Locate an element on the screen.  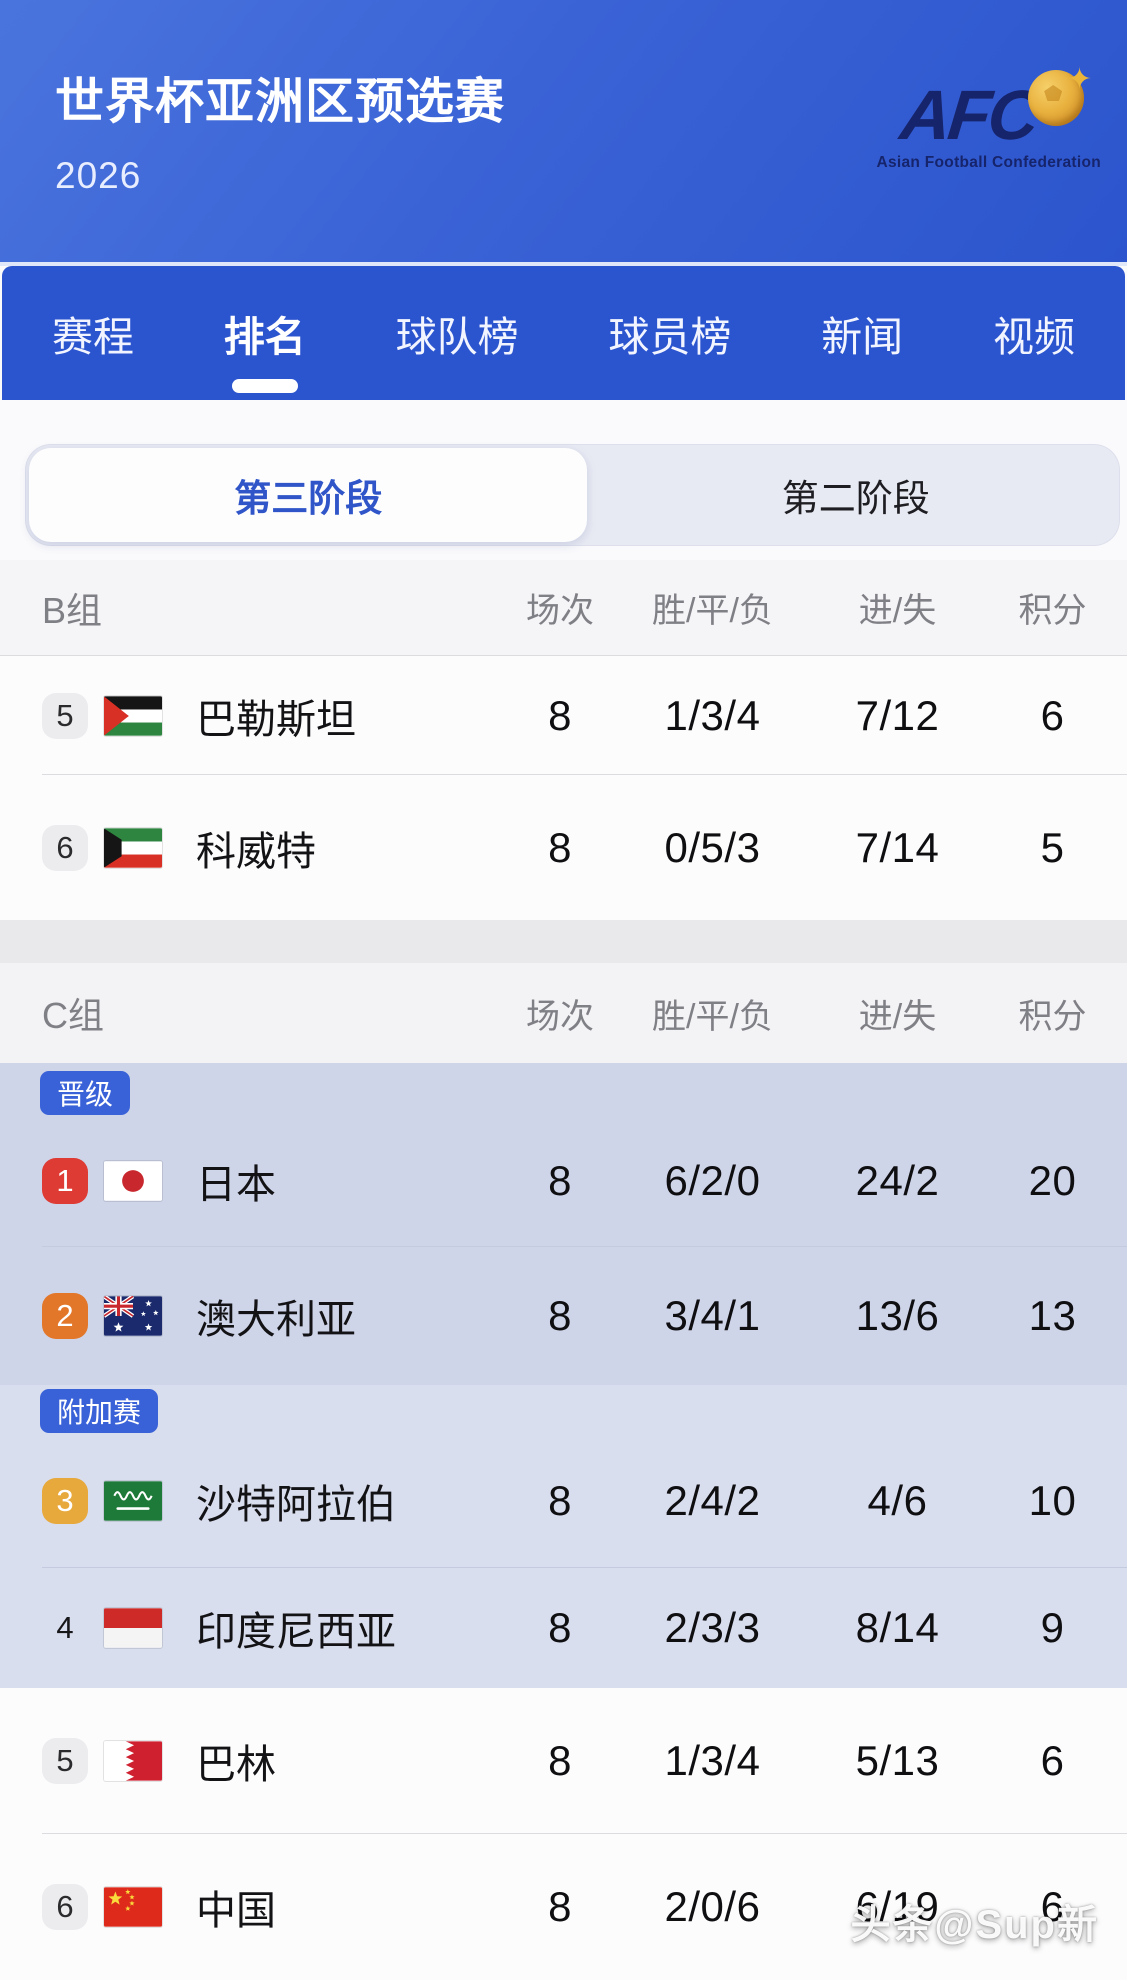
goals-value: 4/6 is located at coordinates (897, 1500).